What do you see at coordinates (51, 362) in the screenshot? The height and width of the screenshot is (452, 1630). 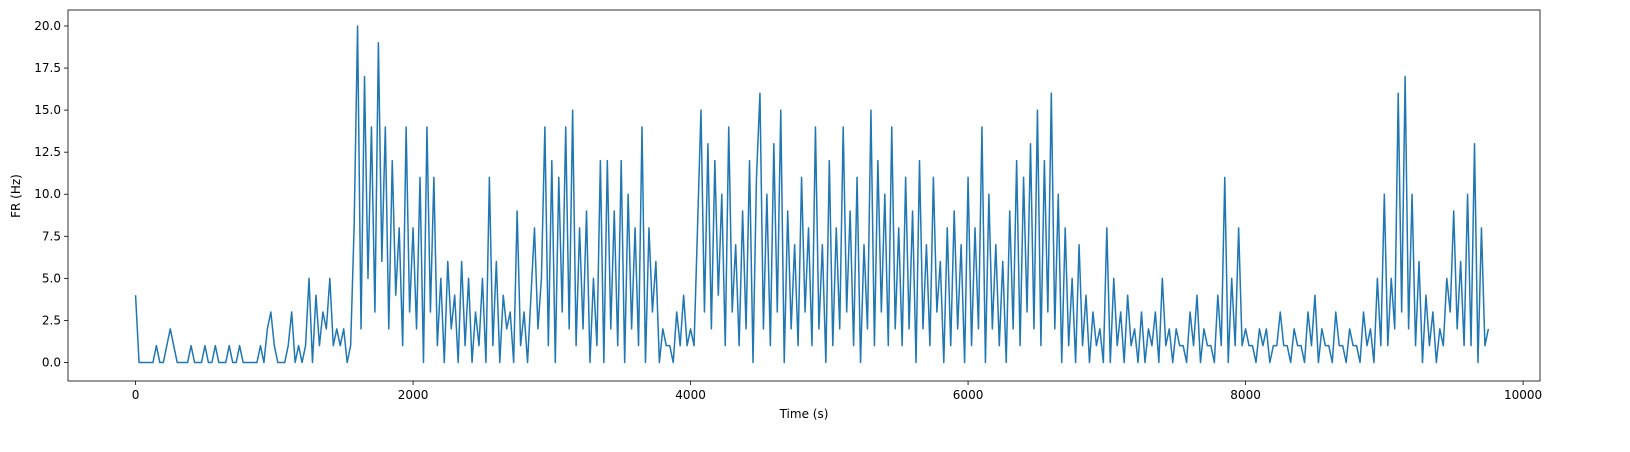 I see `y-tick-label: 0.0` at bounding box center [51, 362].